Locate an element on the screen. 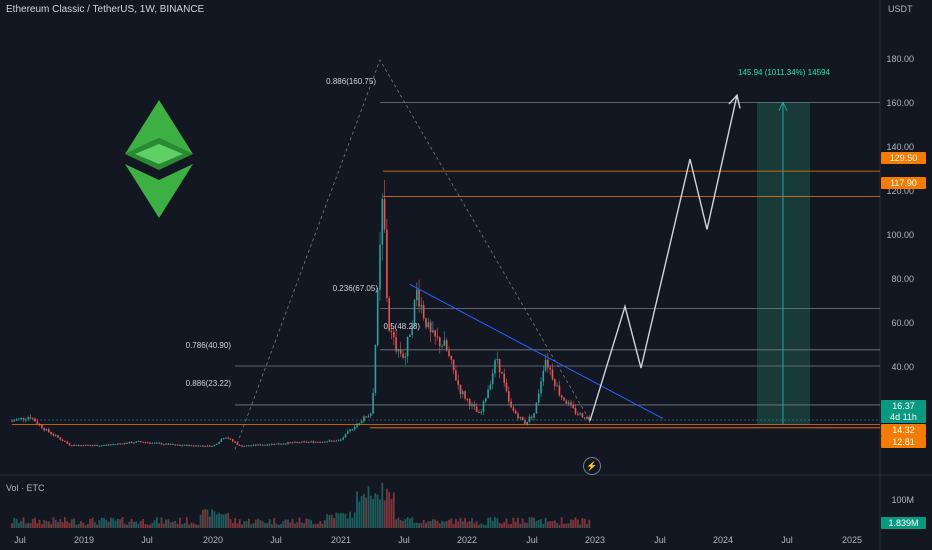 The height and width of the screenshot is (550, 932). lightning-icon: ⚡ is located at coordinates (592, 466).